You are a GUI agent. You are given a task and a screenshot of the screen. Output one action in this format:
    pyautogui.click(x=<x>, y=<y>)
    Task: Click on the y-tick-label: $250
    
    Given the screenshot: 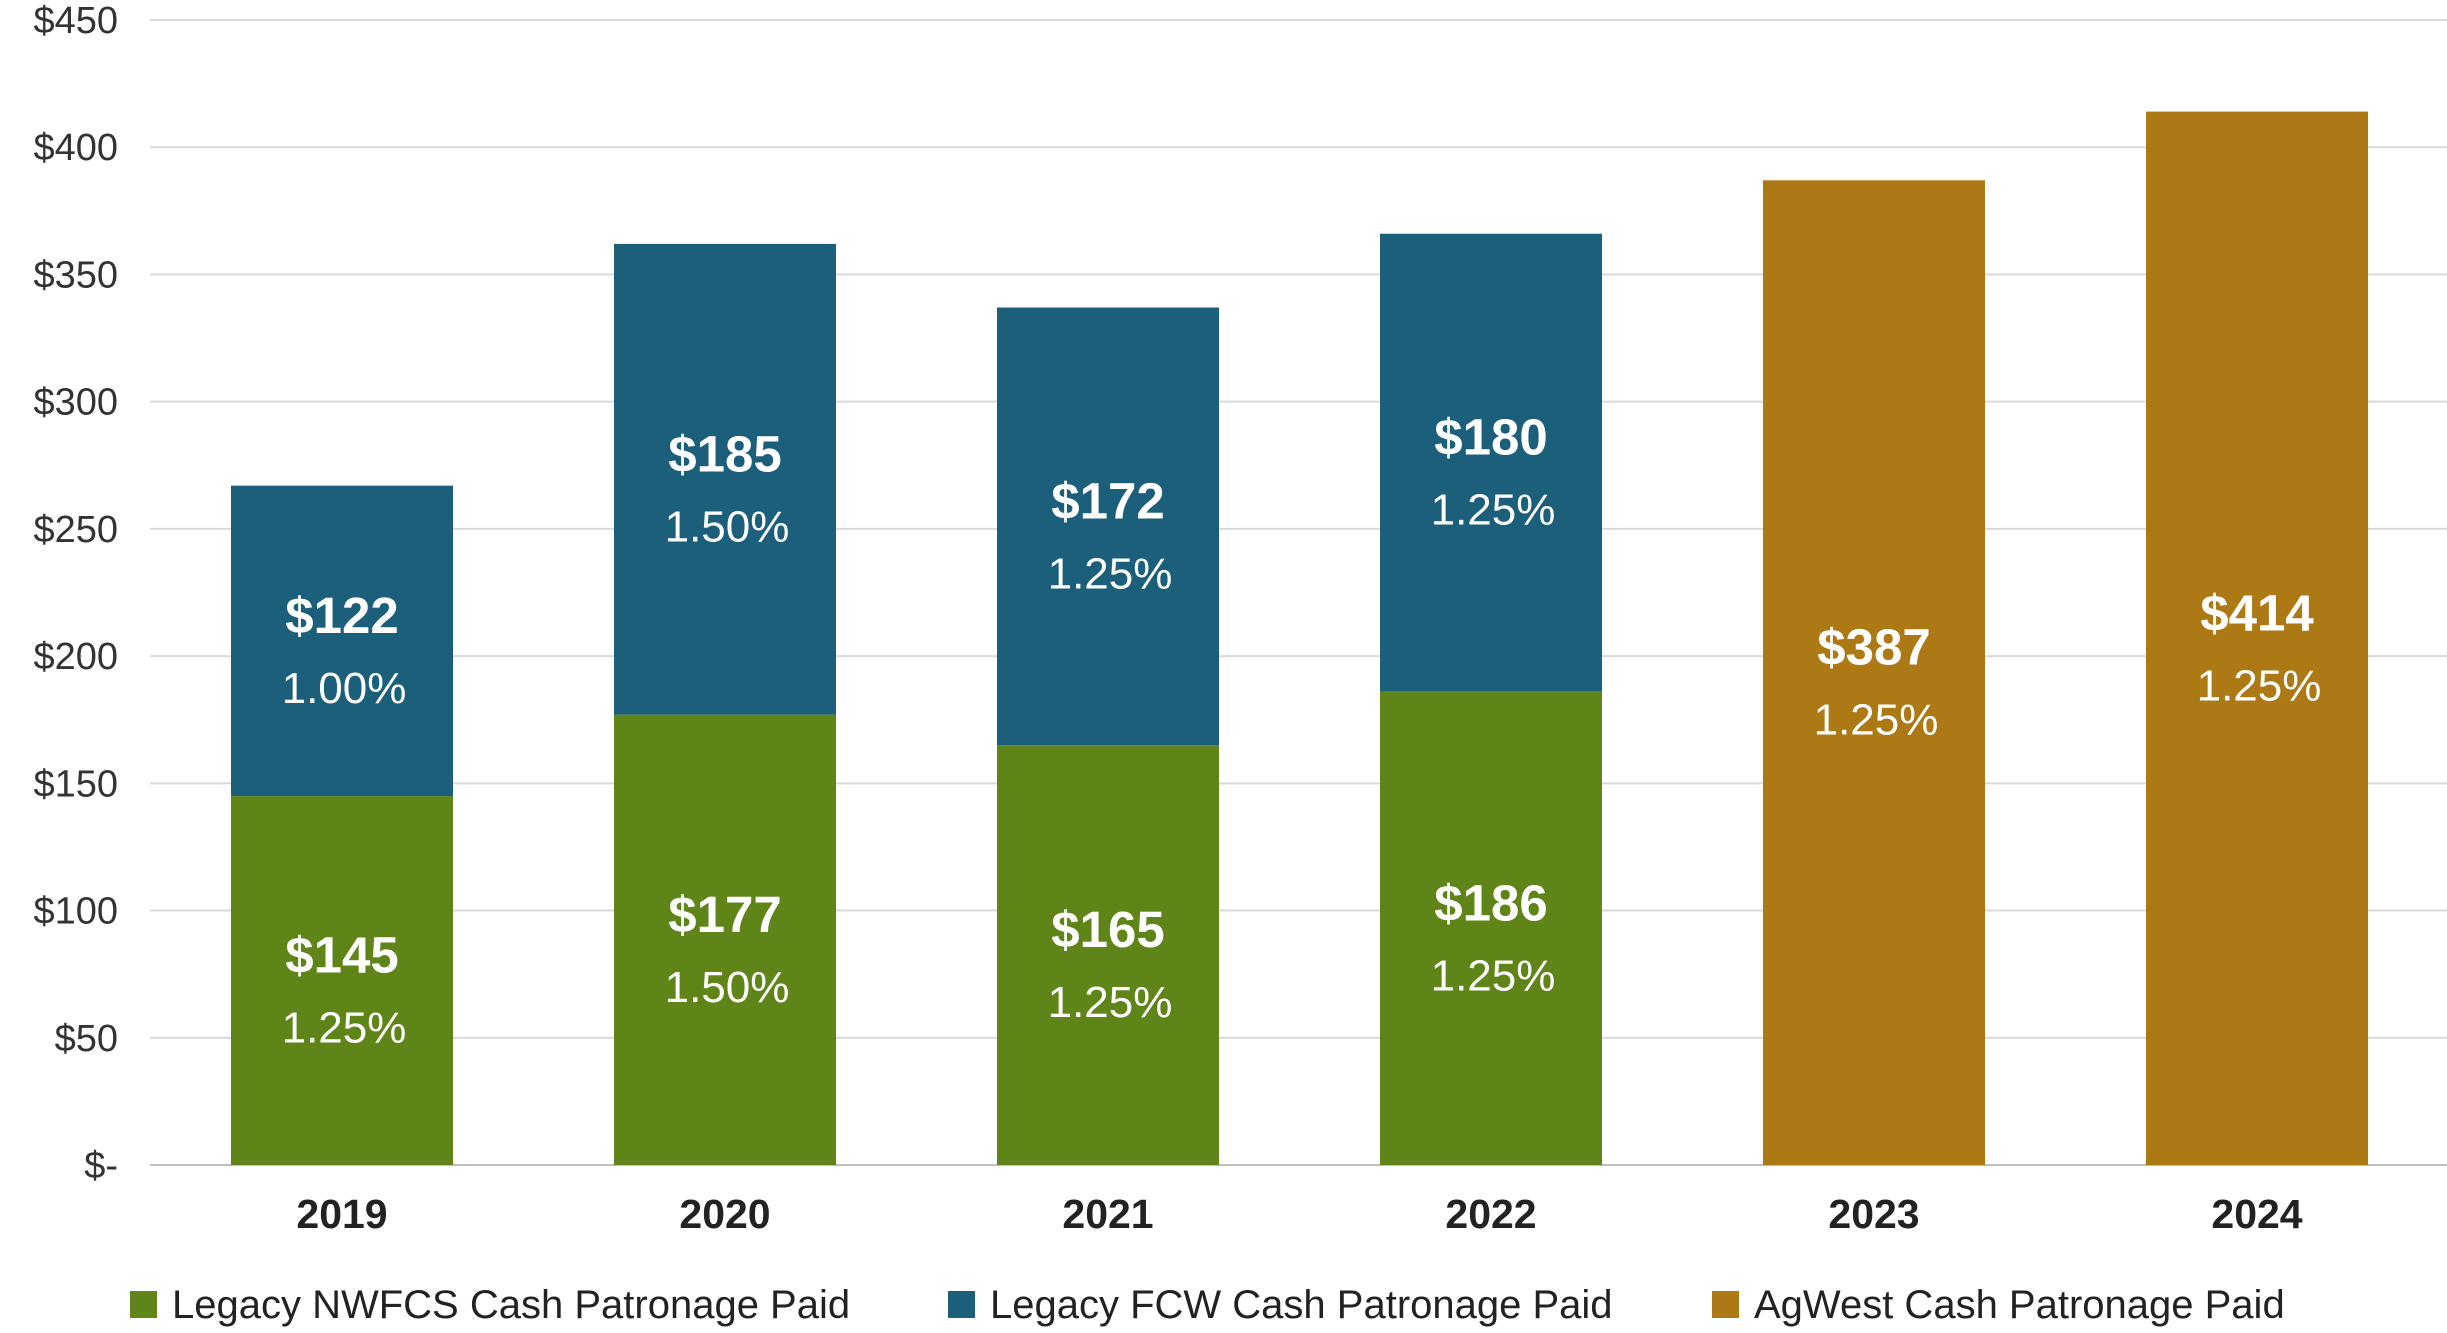 What is the action you would take?
    pyautogui.click(x=75, y=530)
    